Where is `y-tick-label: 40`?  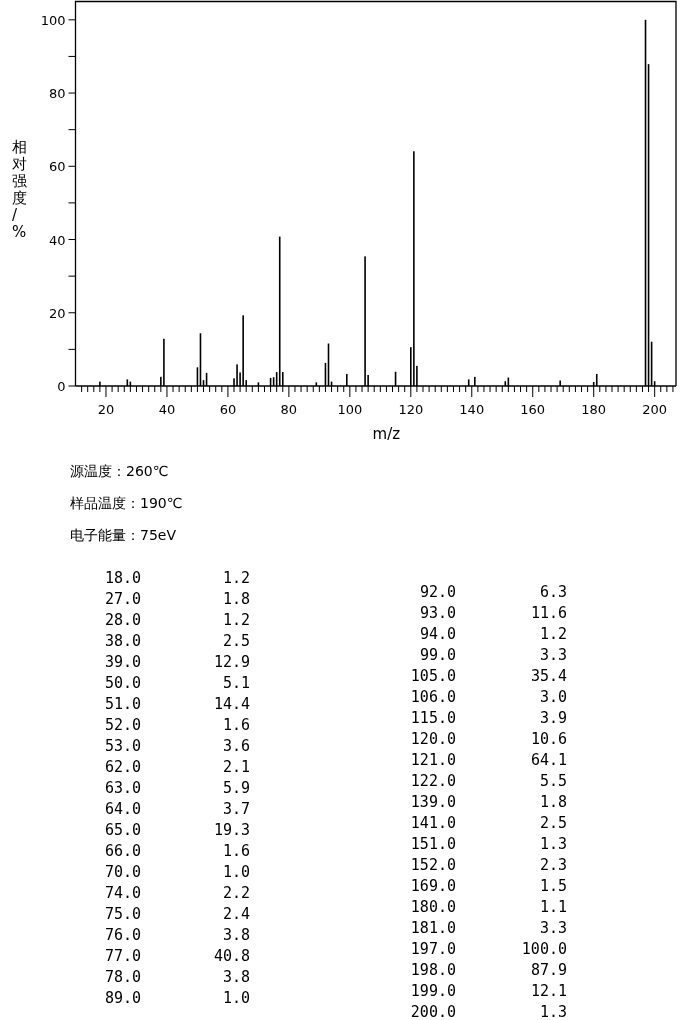 y-tick-label: 40 is located at coordinates (57, 240).